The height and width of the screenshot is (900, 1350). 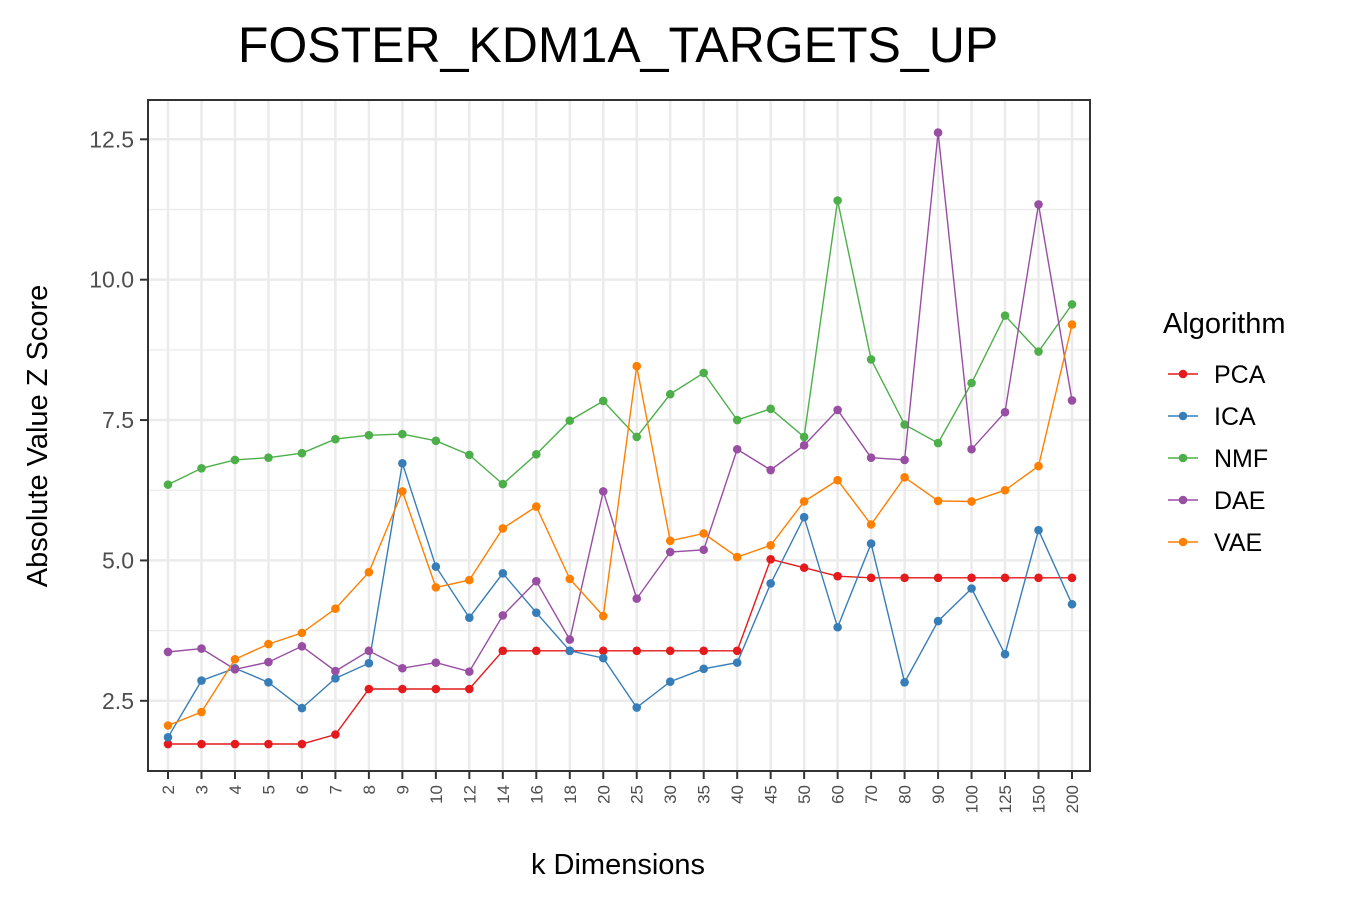 What do you see at coordinates (618, 865) in the screenshot?
I see `x-axis-label: k Dimensions` at bounding box center [618, 865].